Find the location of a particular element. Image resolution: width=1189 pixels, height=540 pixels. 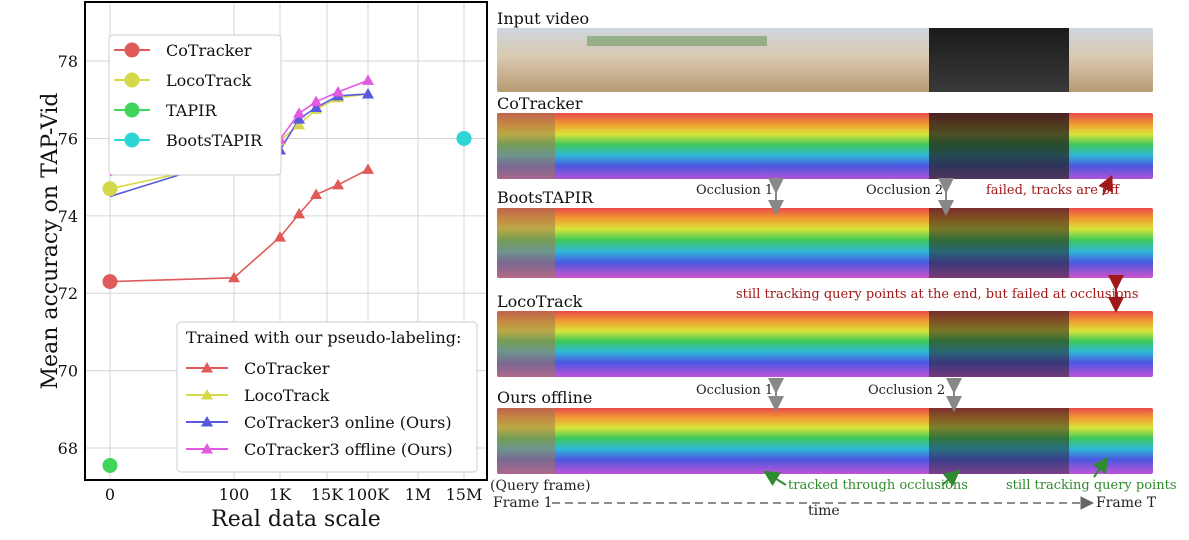

x-tick-label: 100 is located at coordinates (234, 494).